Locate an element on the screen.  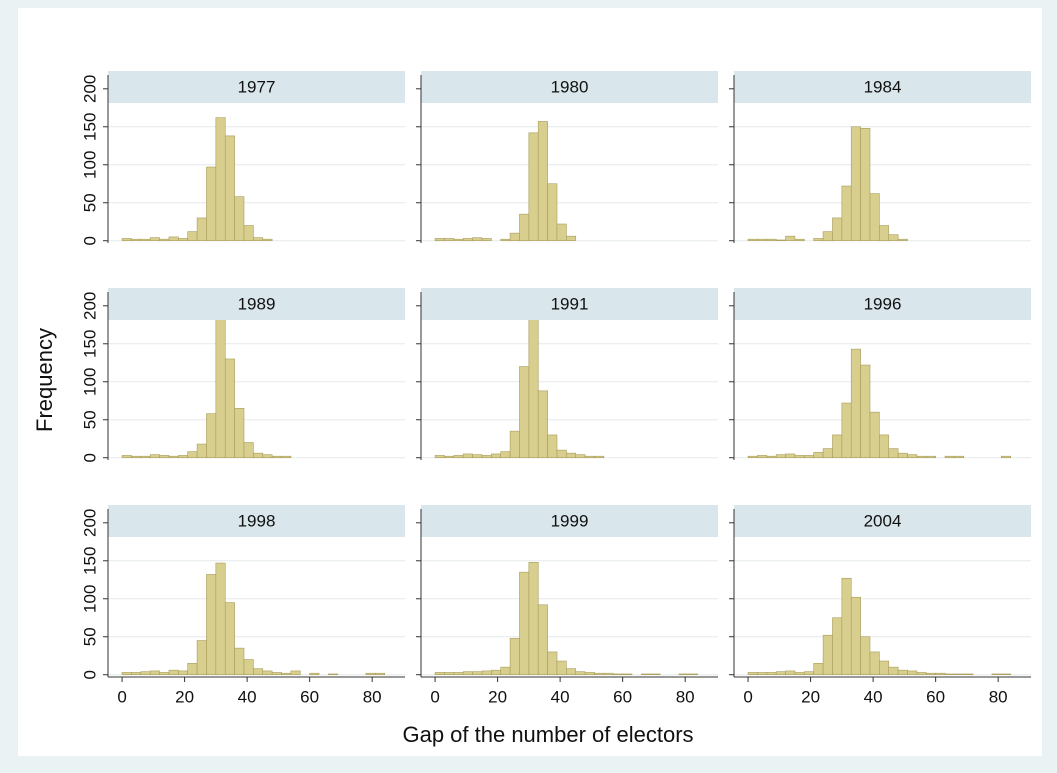
x-tick-label: 40 is located at coordinates (560, 696).